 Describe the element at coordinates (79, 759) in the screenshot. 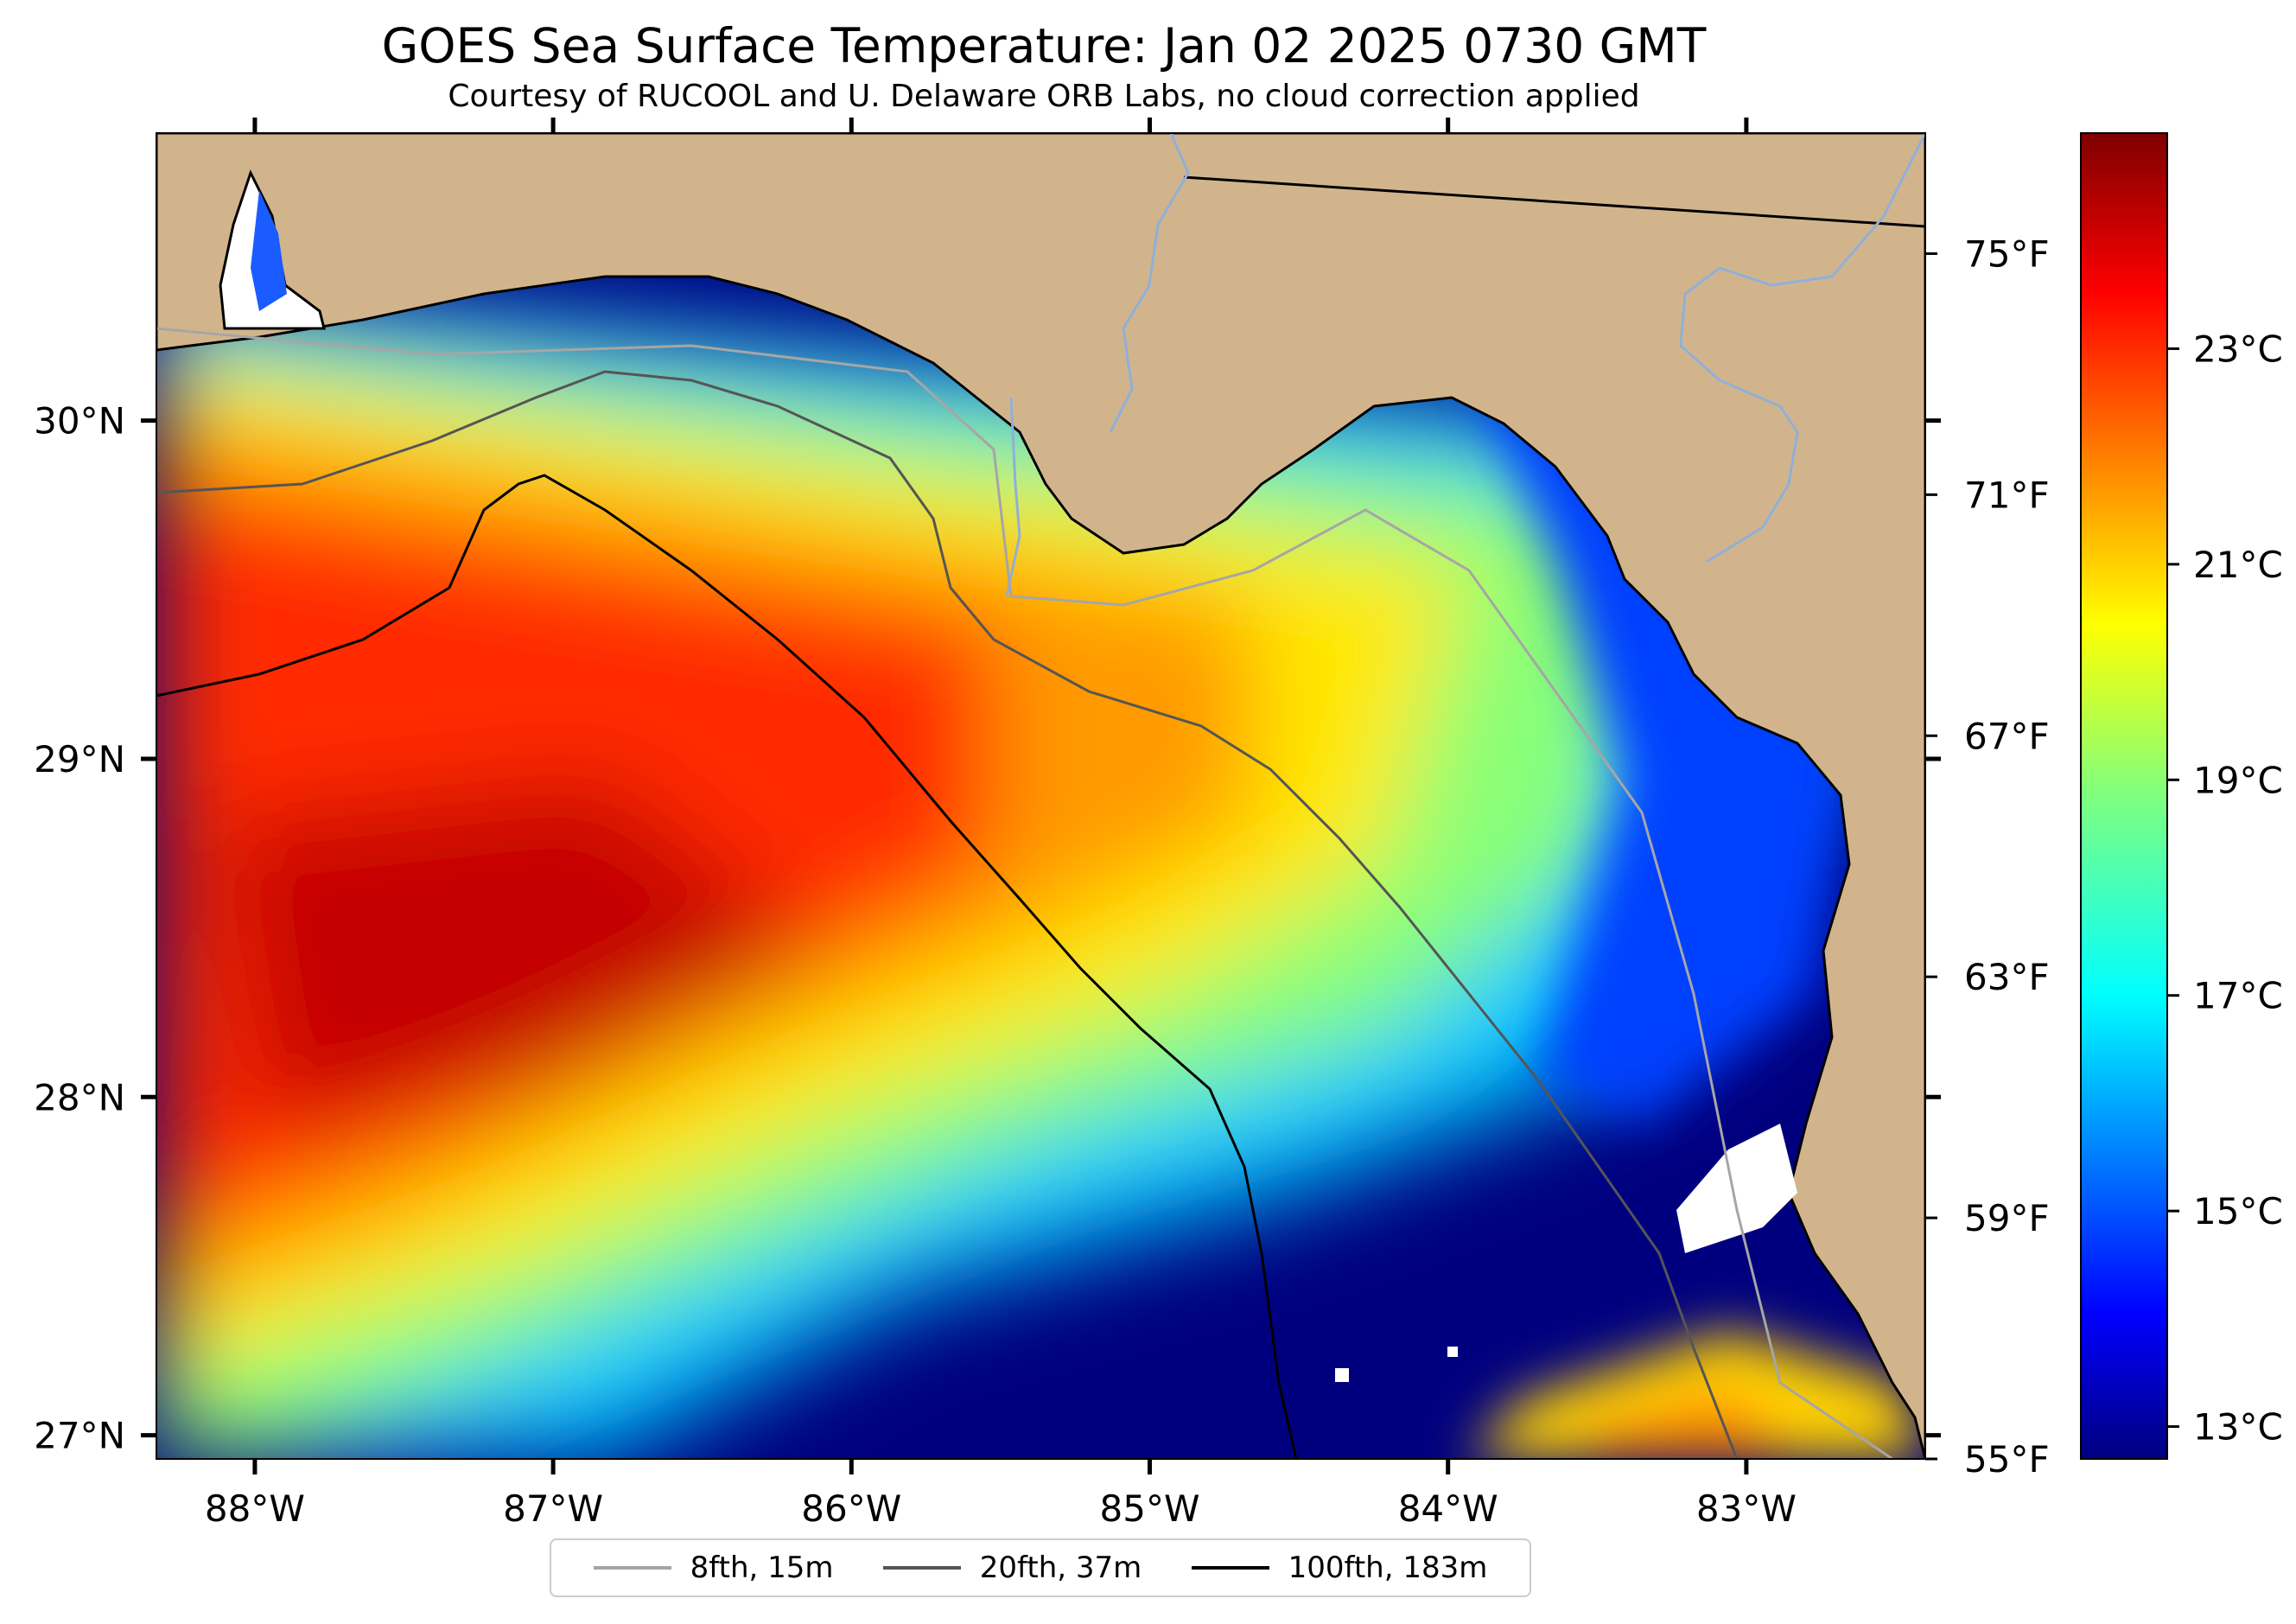

I see `lat-tick-label: 29°N` at that location.